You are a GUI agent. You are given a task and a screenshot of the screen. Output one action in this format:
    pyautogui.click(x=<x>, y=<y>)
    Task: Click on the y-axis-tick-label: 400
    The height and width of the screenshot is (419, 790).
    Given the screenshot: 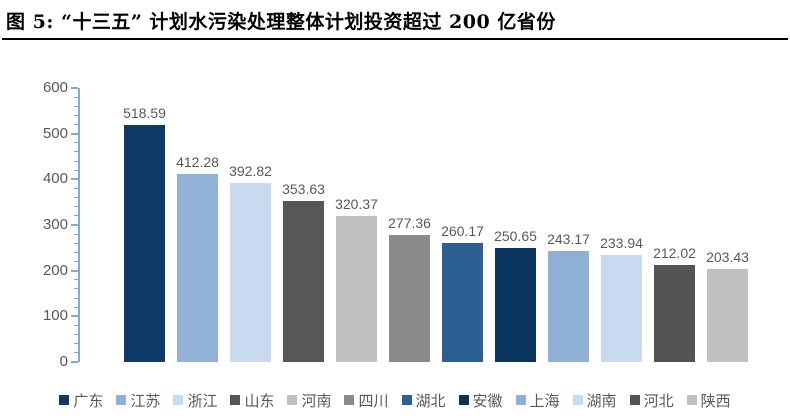 What is the action you would take?
    pyautogui.click(x=55, y=179)
    